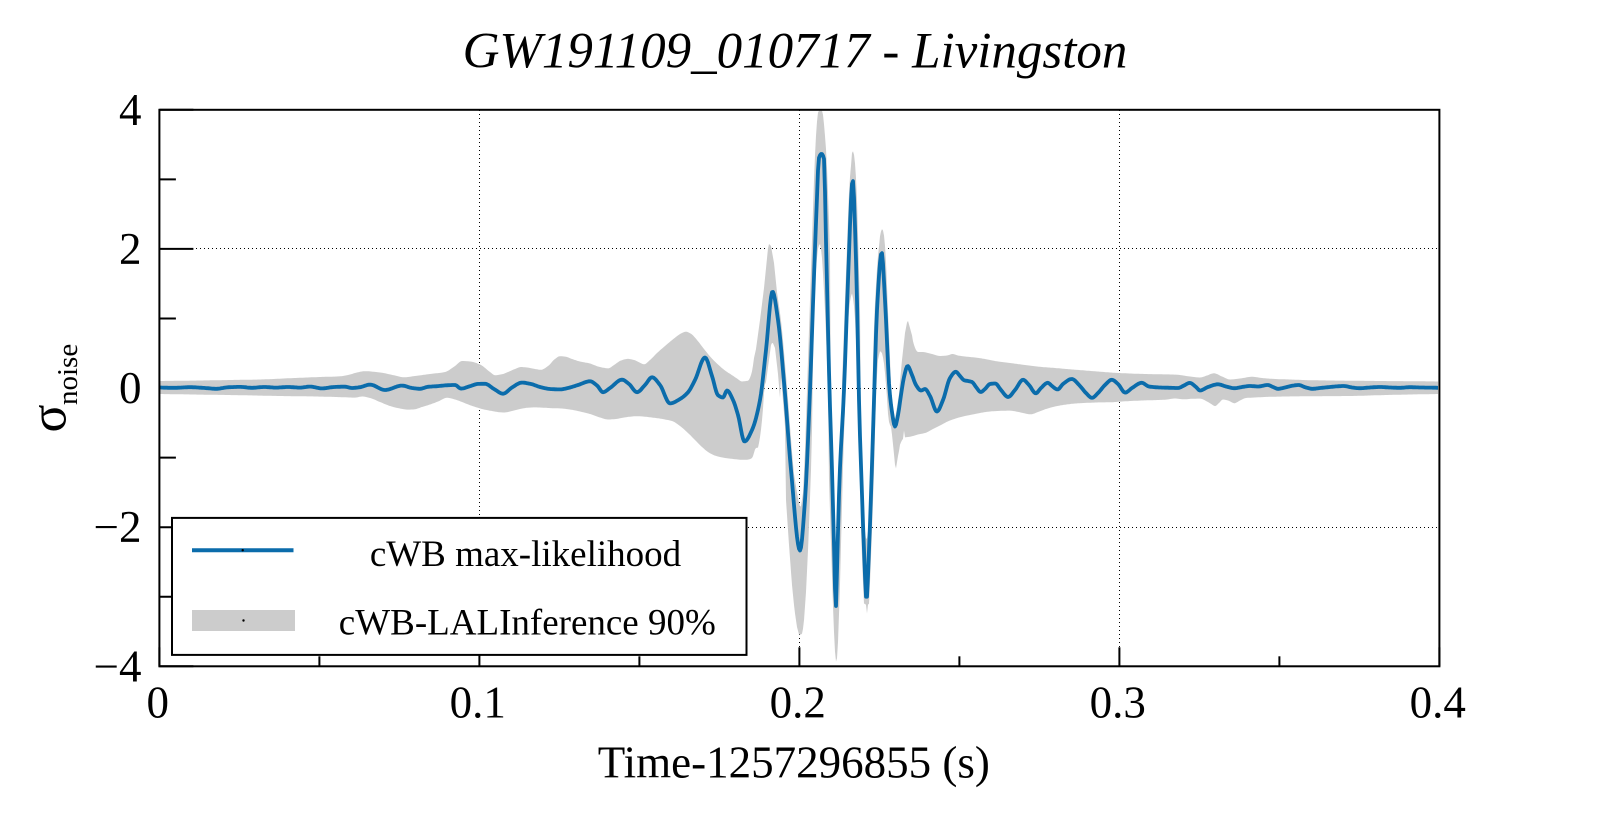 The width and height of the screenshot is (1599, 813). What do you see at coordinates (1118, 703) in the screenshot?
I see `svg-text: 0.3` at bounding box center [1118, 703].